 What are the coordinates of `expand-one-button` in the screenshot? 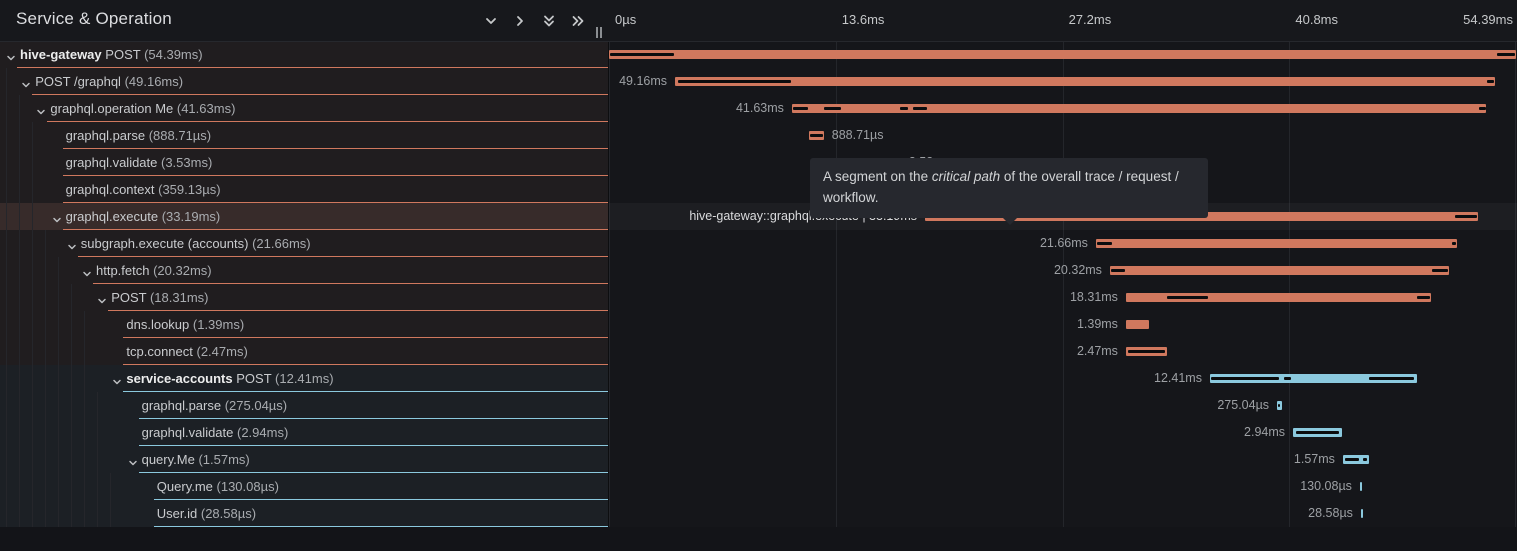 It's located at (520, 21).